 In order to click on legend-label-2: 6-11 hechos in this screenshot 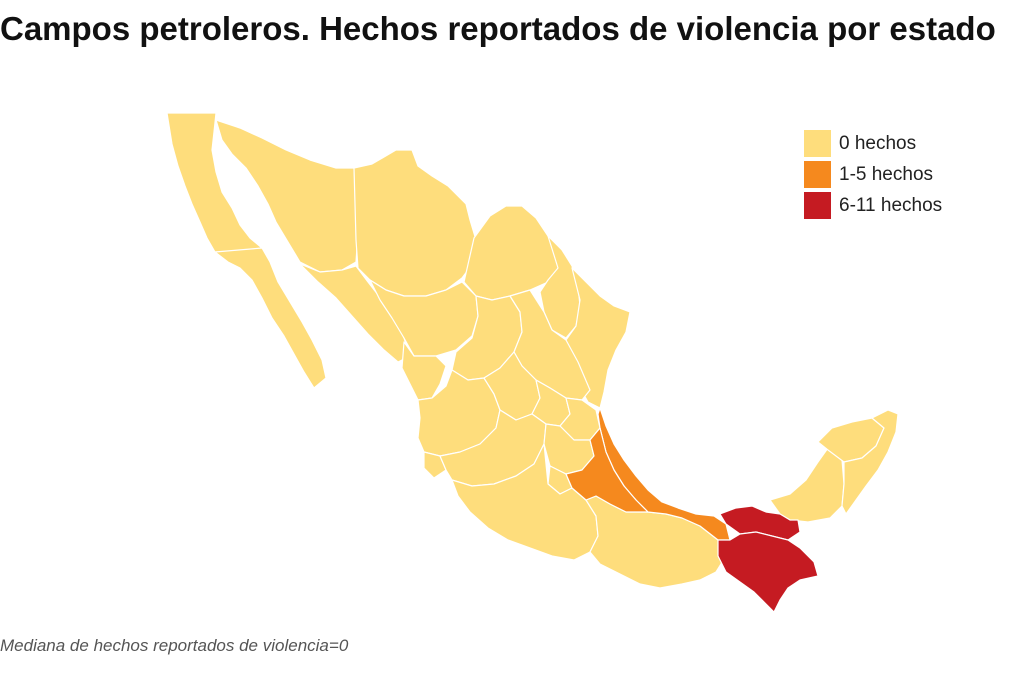, I will do `click(891, 205)`.